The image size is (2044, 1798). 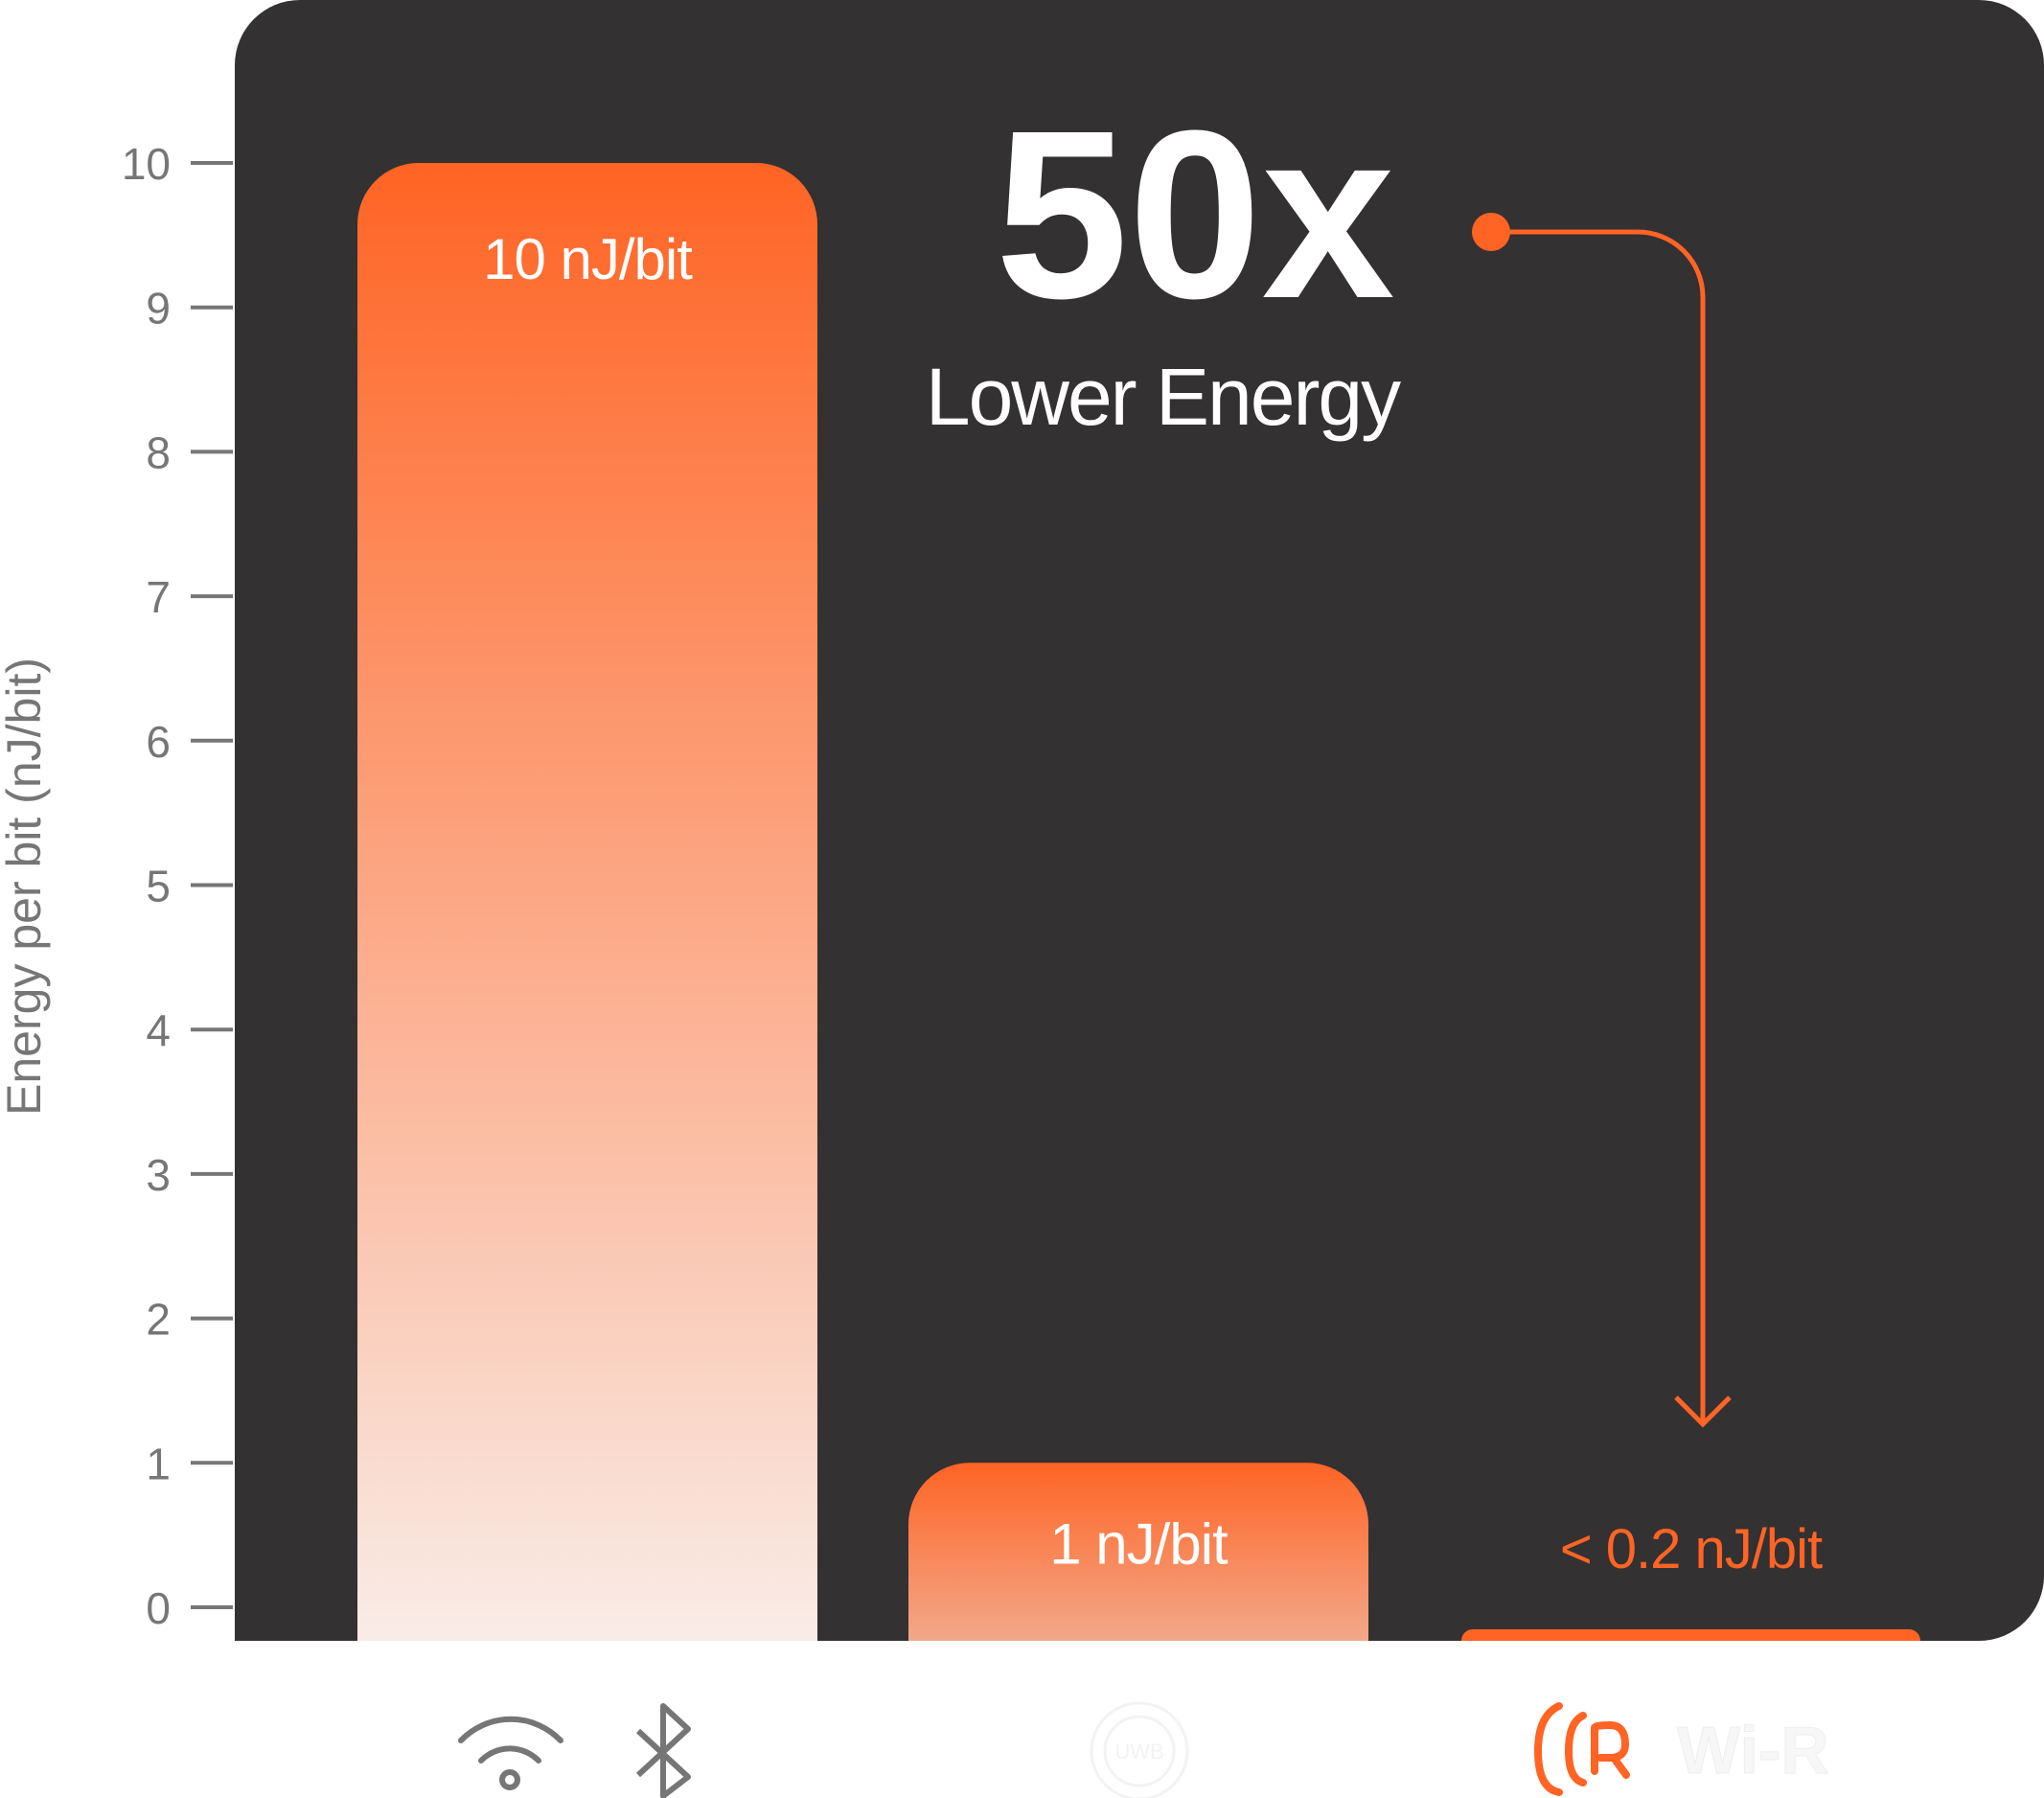 I want to click on y-tick-label: 8, so click(x=158, y=452).